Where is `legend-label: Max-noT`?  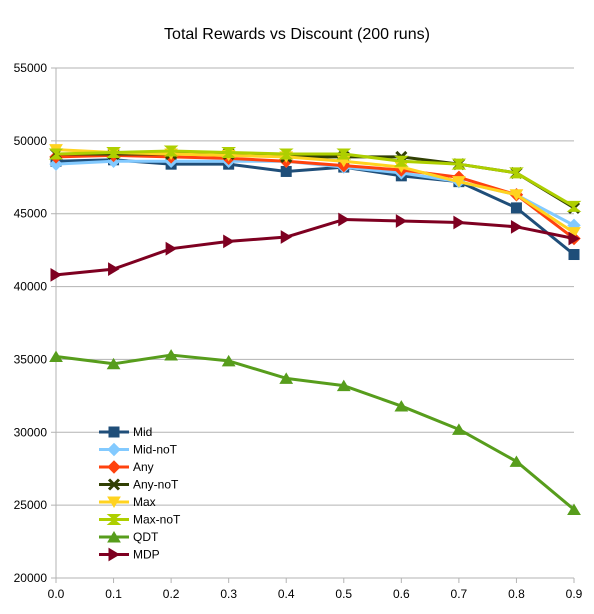
legend-label: Max-noT is located at coordinates (157, 520).